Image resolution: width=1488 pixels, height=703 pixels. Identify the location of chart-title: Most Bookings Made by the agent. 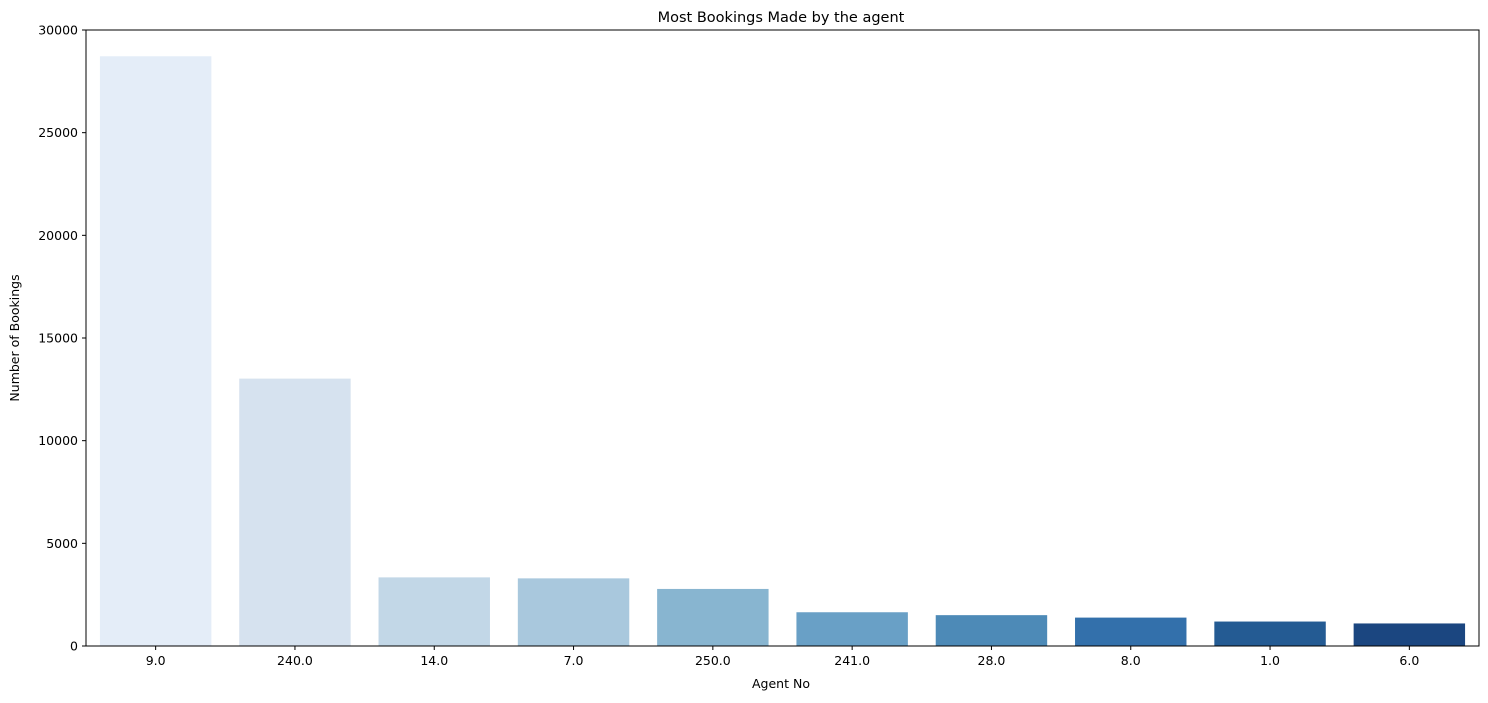
(781, 18).